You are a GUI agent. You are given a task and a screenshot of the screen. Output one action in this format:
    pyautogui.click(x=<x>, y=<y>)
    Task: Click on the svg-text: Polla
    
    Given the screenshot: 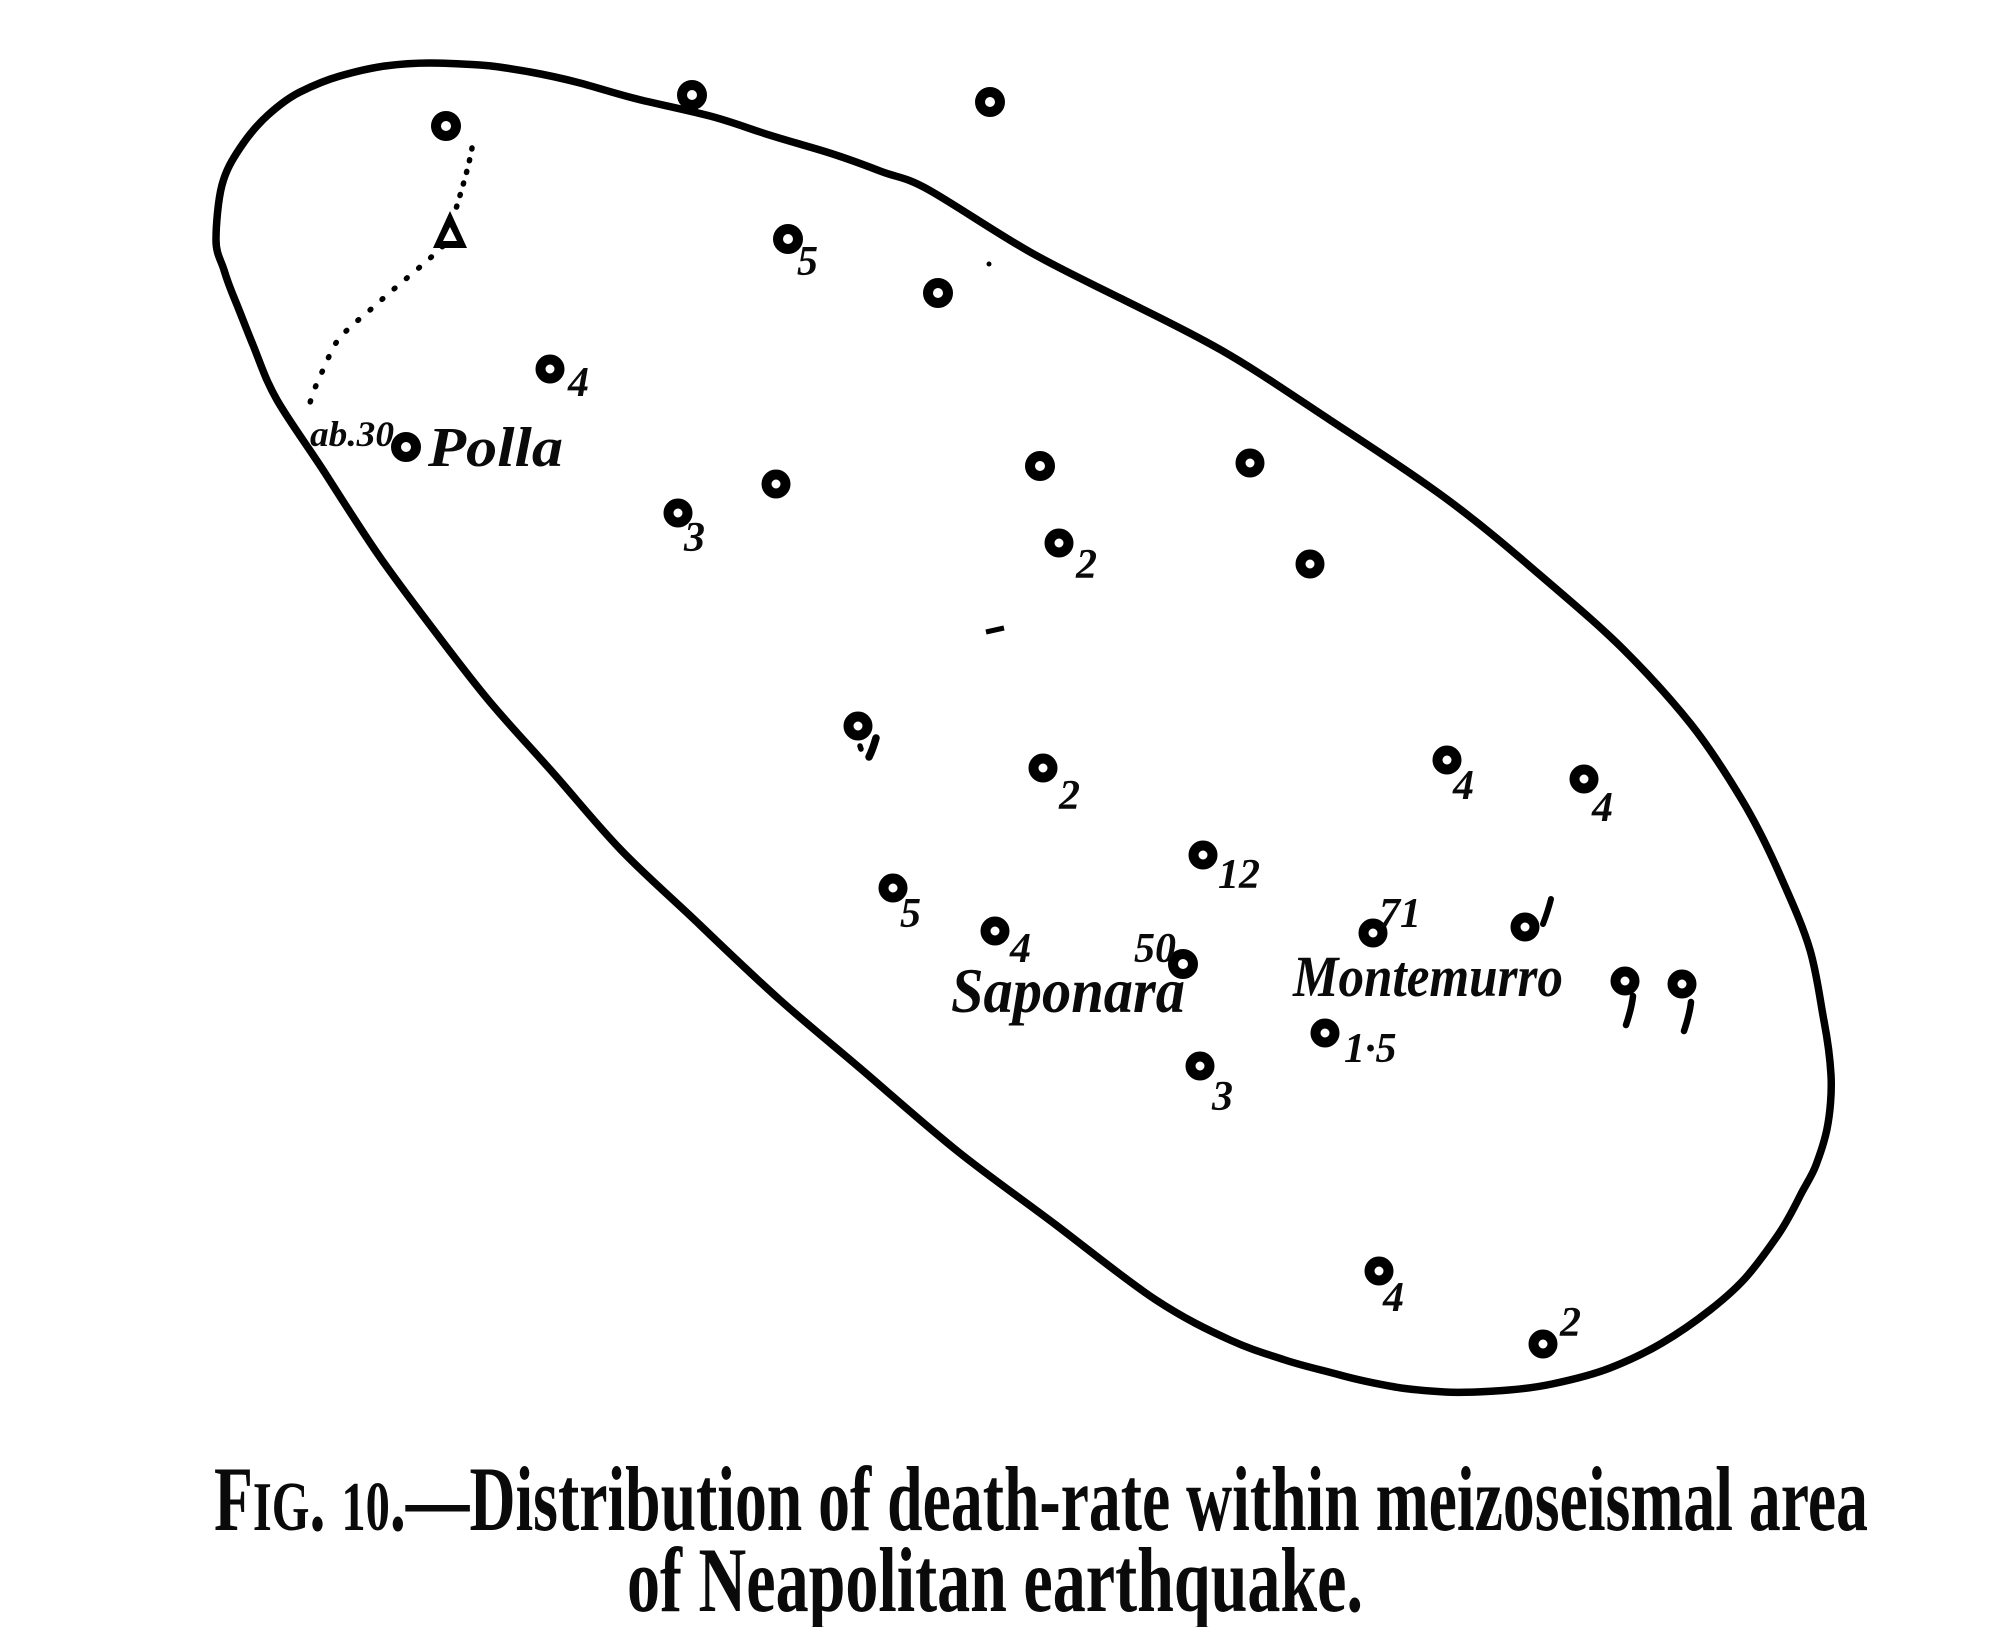 What is the action you would take?
    pyautogui.click(x=495, y=448)
    